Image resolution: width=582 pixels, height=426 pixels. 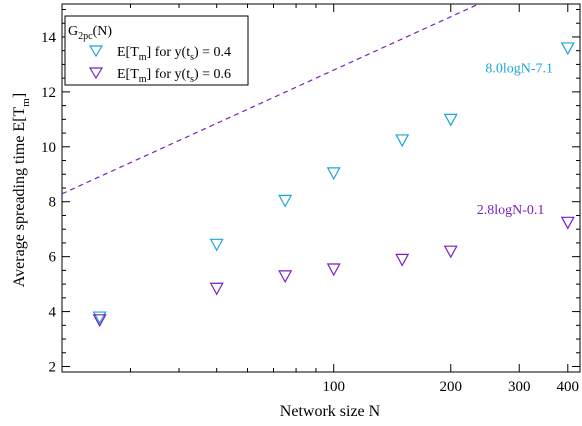 I want to click on x-tick-label: 200, so click(x=451, y=387).